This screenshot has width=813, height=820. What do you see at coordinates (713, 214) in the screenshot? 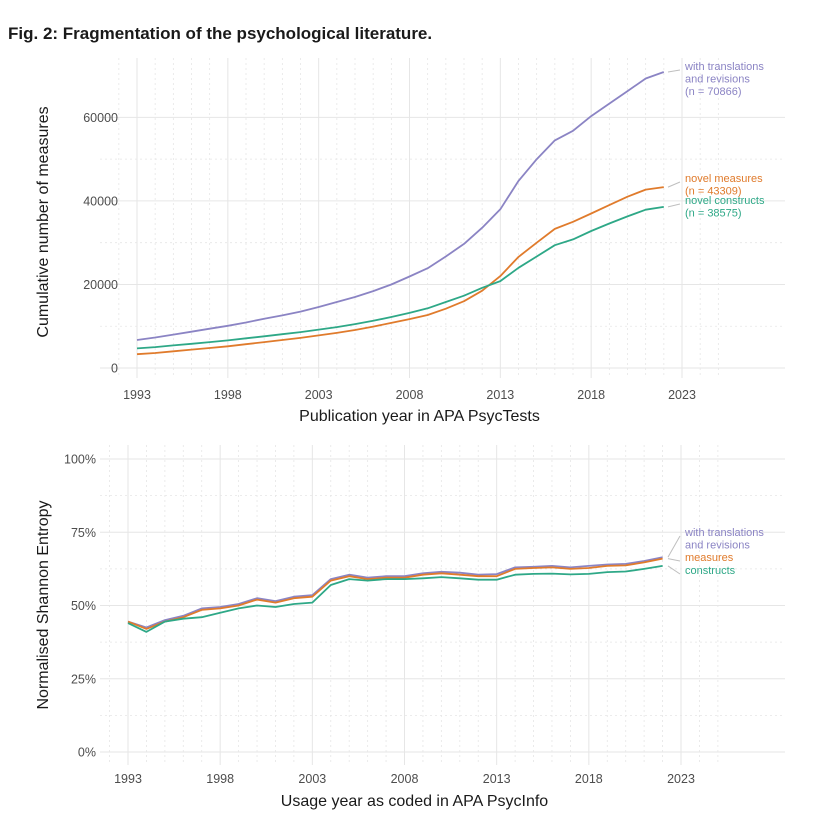
I see `series-end-label-line: (n = 38575)` at bounding box center [713, 214].